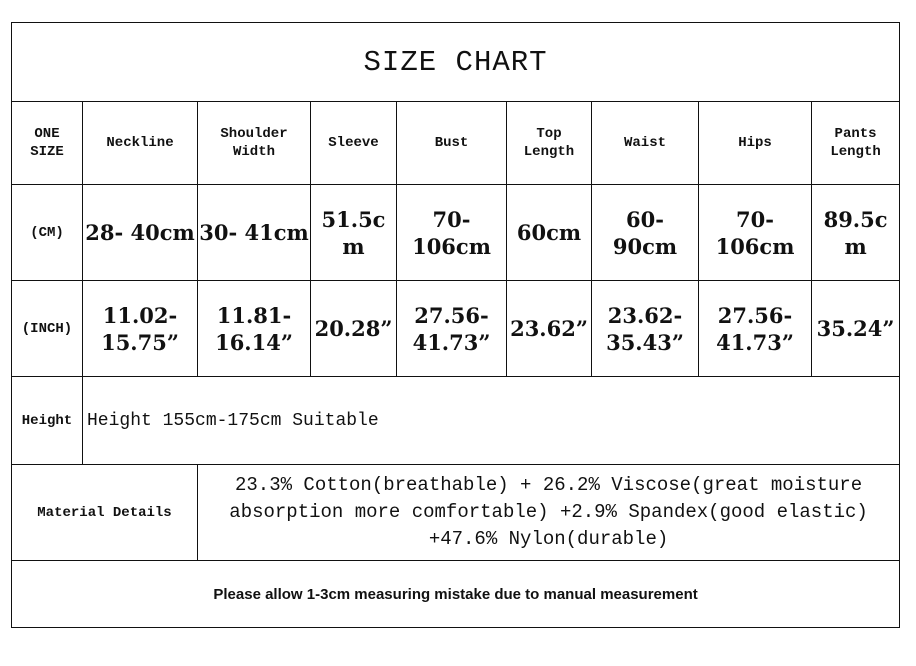  I want to click on header-cell: Sleeve, so click(353, 143).